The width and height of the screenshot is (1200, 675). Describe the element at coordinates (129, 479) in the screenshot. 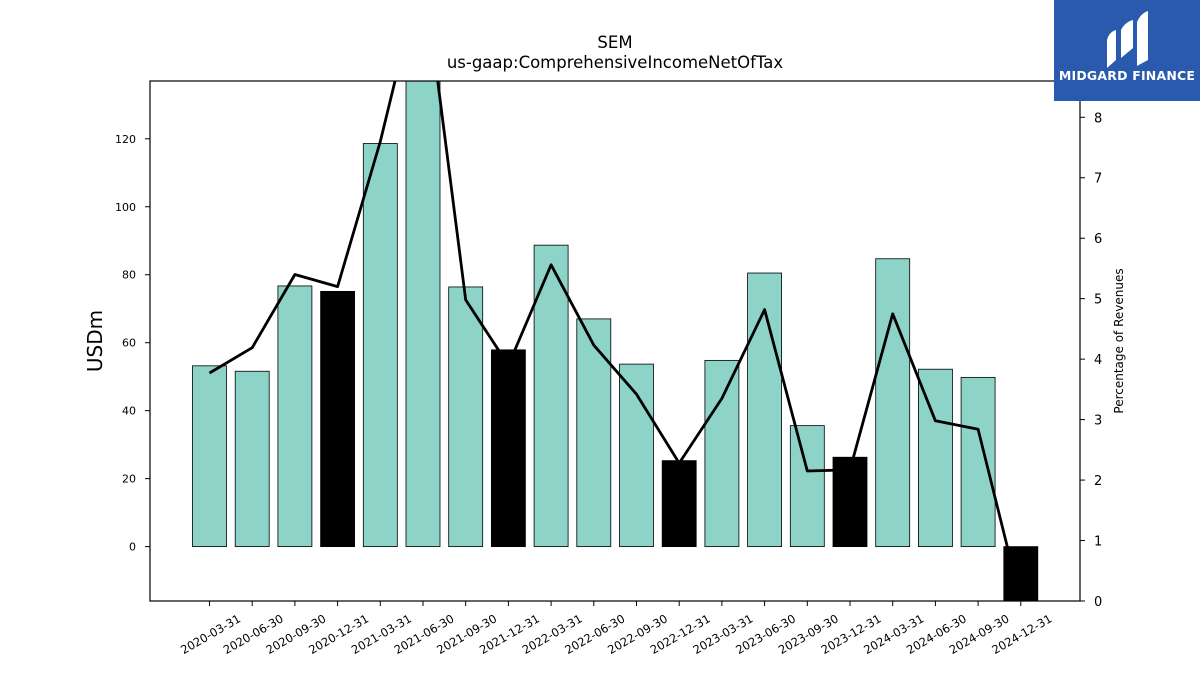

I see `y-tick-label: 20` at that location.